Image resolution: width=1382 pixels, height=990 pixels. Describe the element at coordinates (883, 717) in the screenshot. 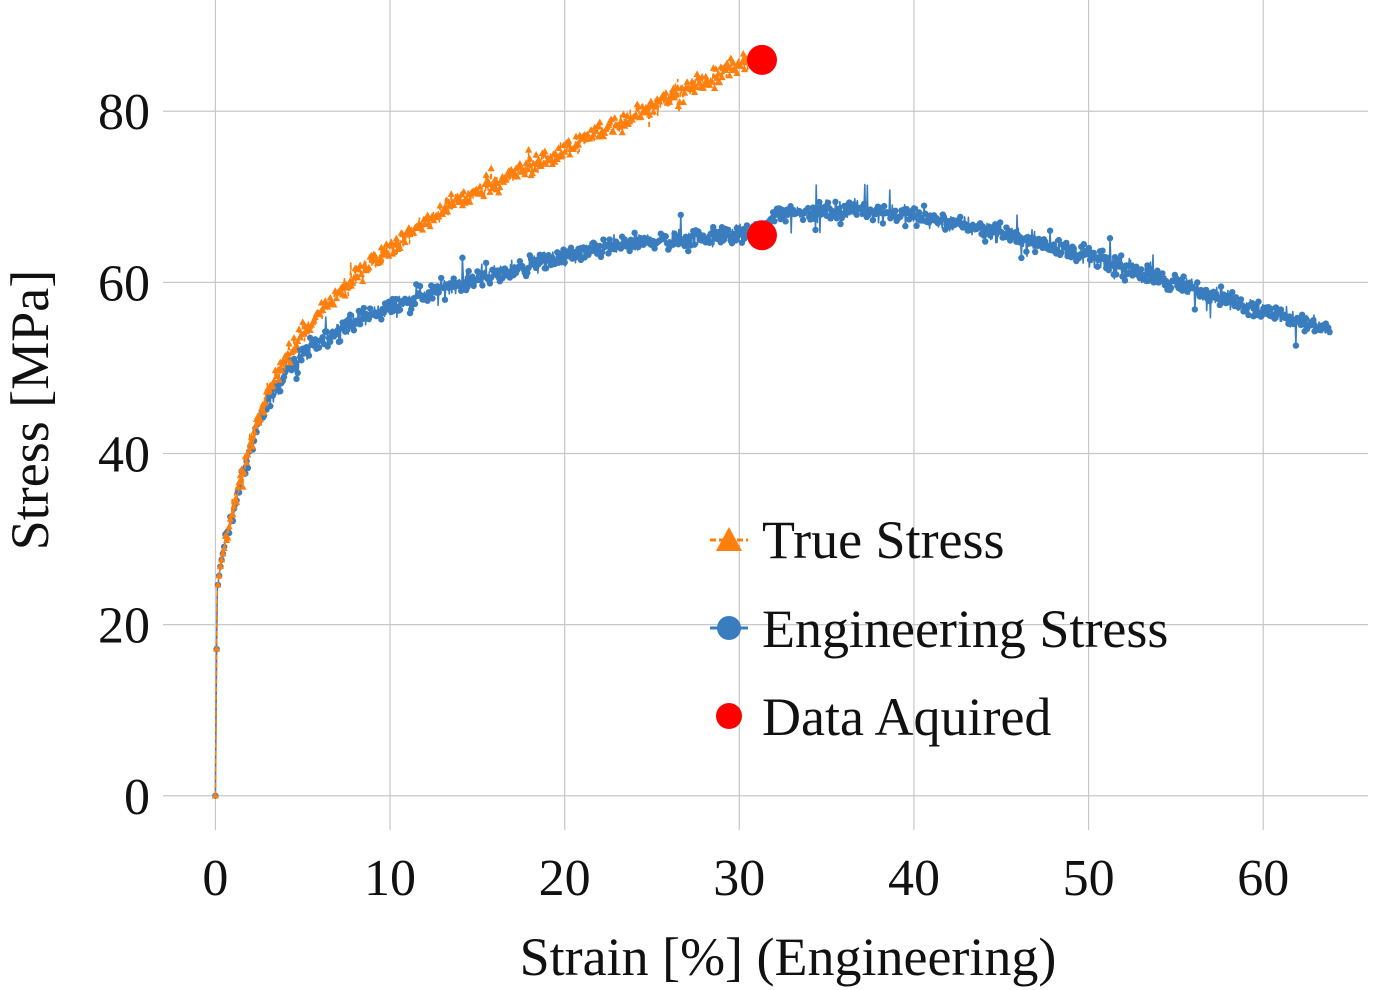

I see `legend-item-data-aquired: Data Aquired` at that location.